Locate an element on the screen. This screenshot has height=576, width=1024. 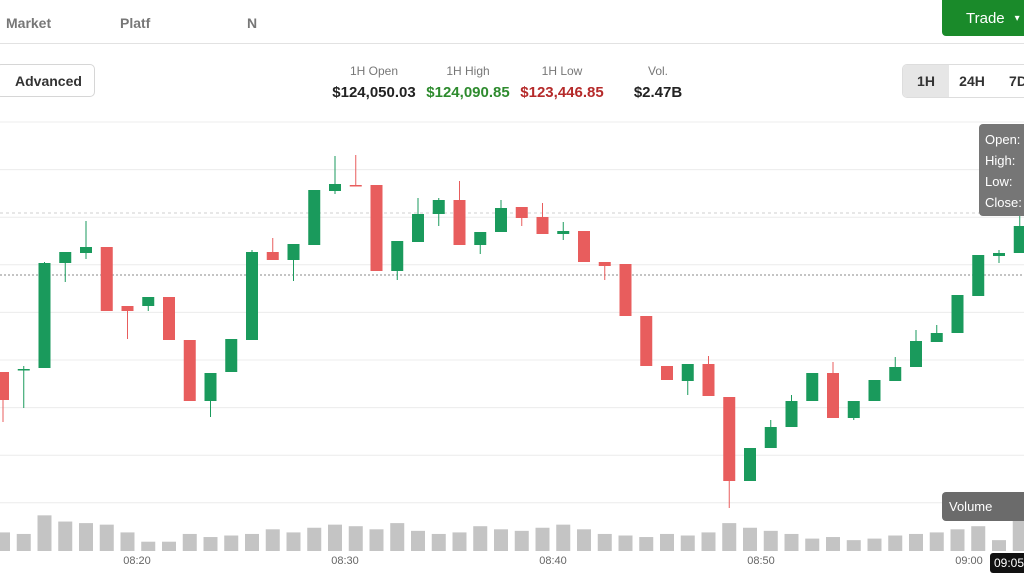
tooltip-open: Open: is located at coordinates (1003, 139).